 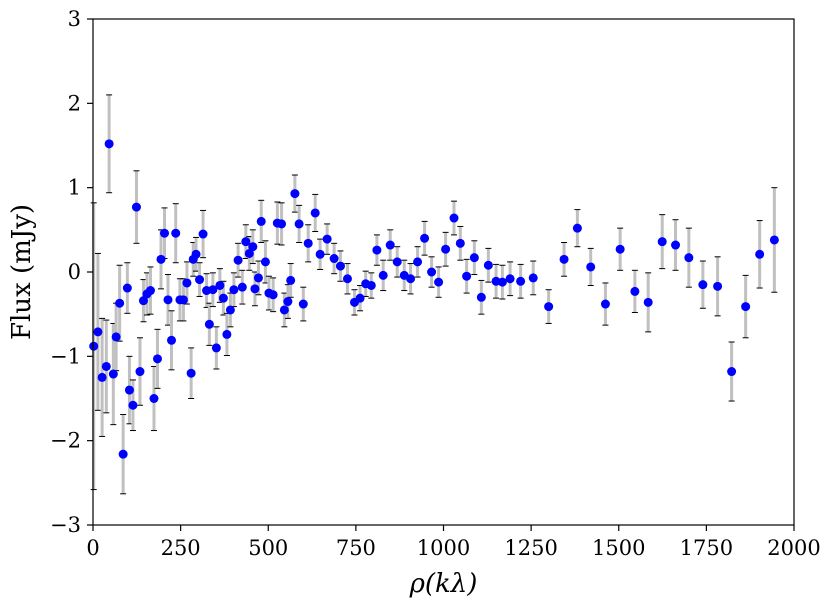 What do you see at coordinates (74, 19) in the screenshot?
I see `y-tick-label: 3` at bounding box center [74, 19].